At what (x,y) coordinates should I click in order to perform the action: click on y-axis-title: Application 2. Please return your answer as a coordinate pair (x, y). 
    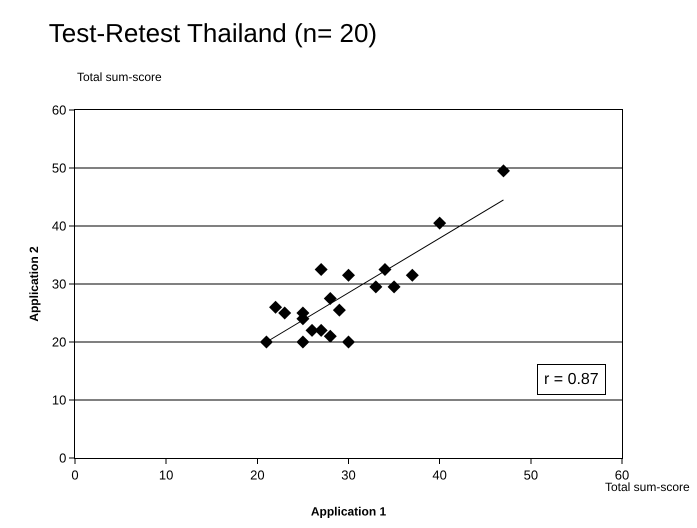
    Looking at the image, I should click on (34, 284).